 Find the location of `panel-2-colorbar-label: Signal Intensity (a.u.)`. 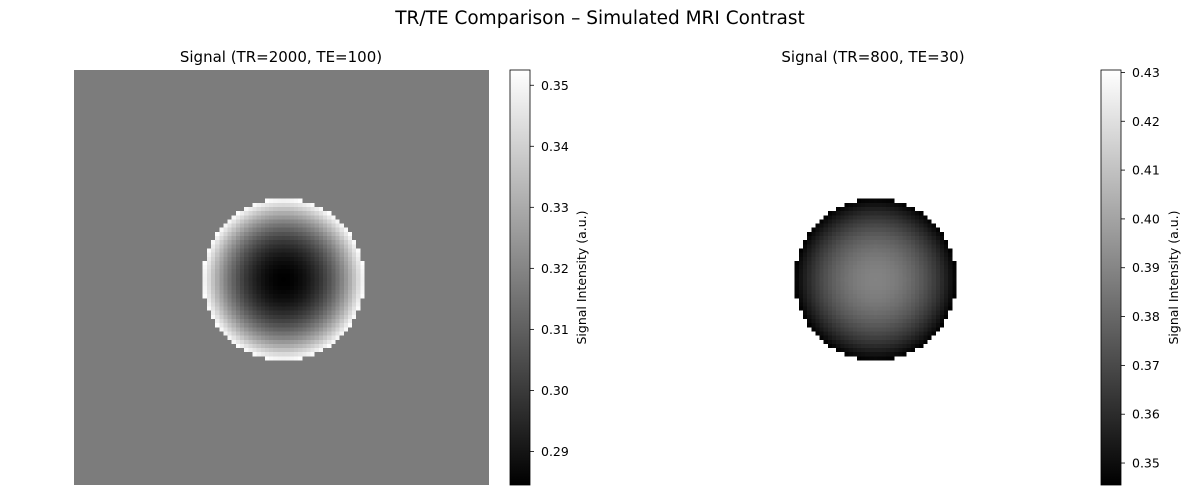

panel-2-colorbar-label: Signal Intensity (a.u.) is located at coordinates (1173, 277).